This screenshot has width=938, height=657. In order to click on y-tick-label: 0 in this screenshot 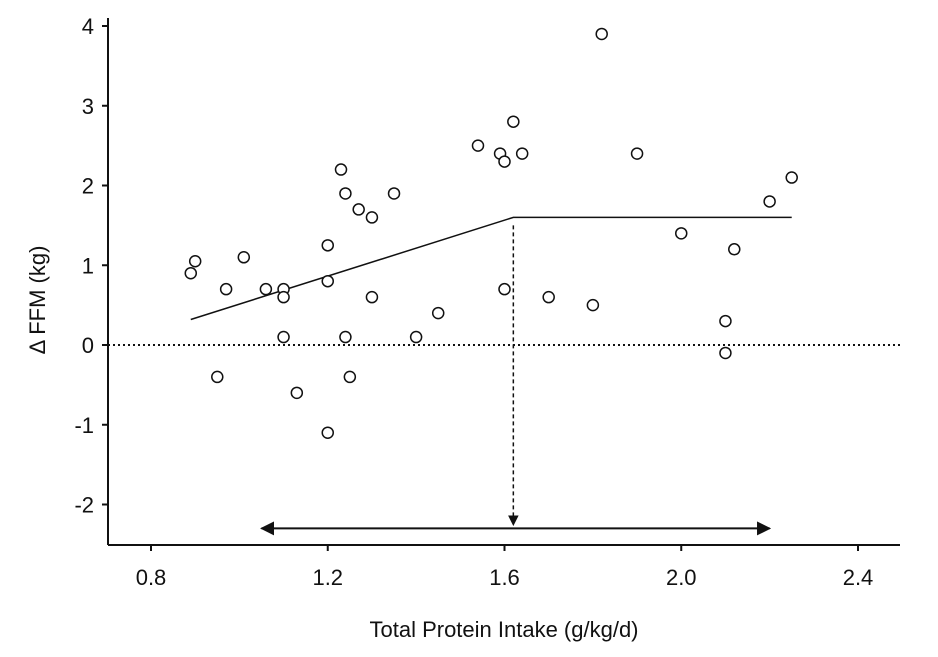, I will do `click(88, 345)`.